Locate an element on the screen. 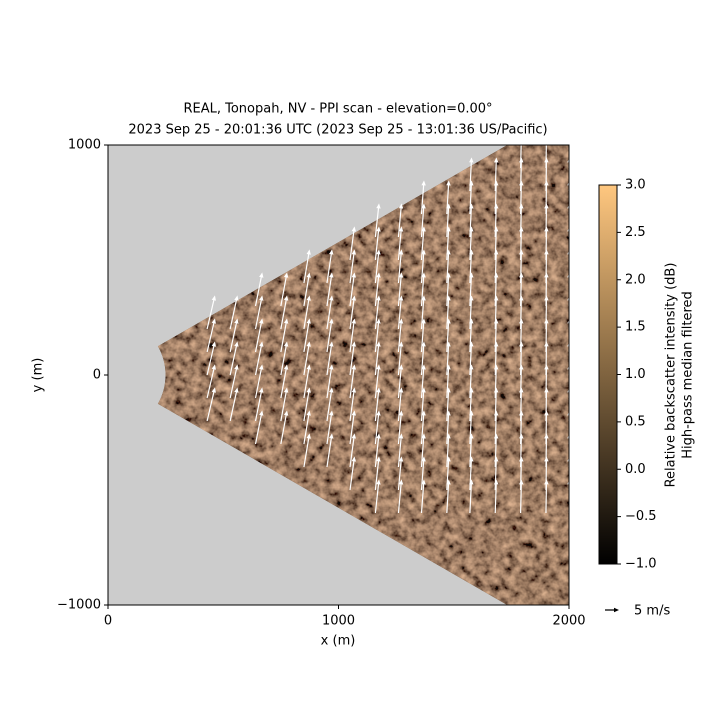 The height and width of the screenshot is (720, 720). colorbar-tick-label: −1.0 is located at coordinates (641, 564).